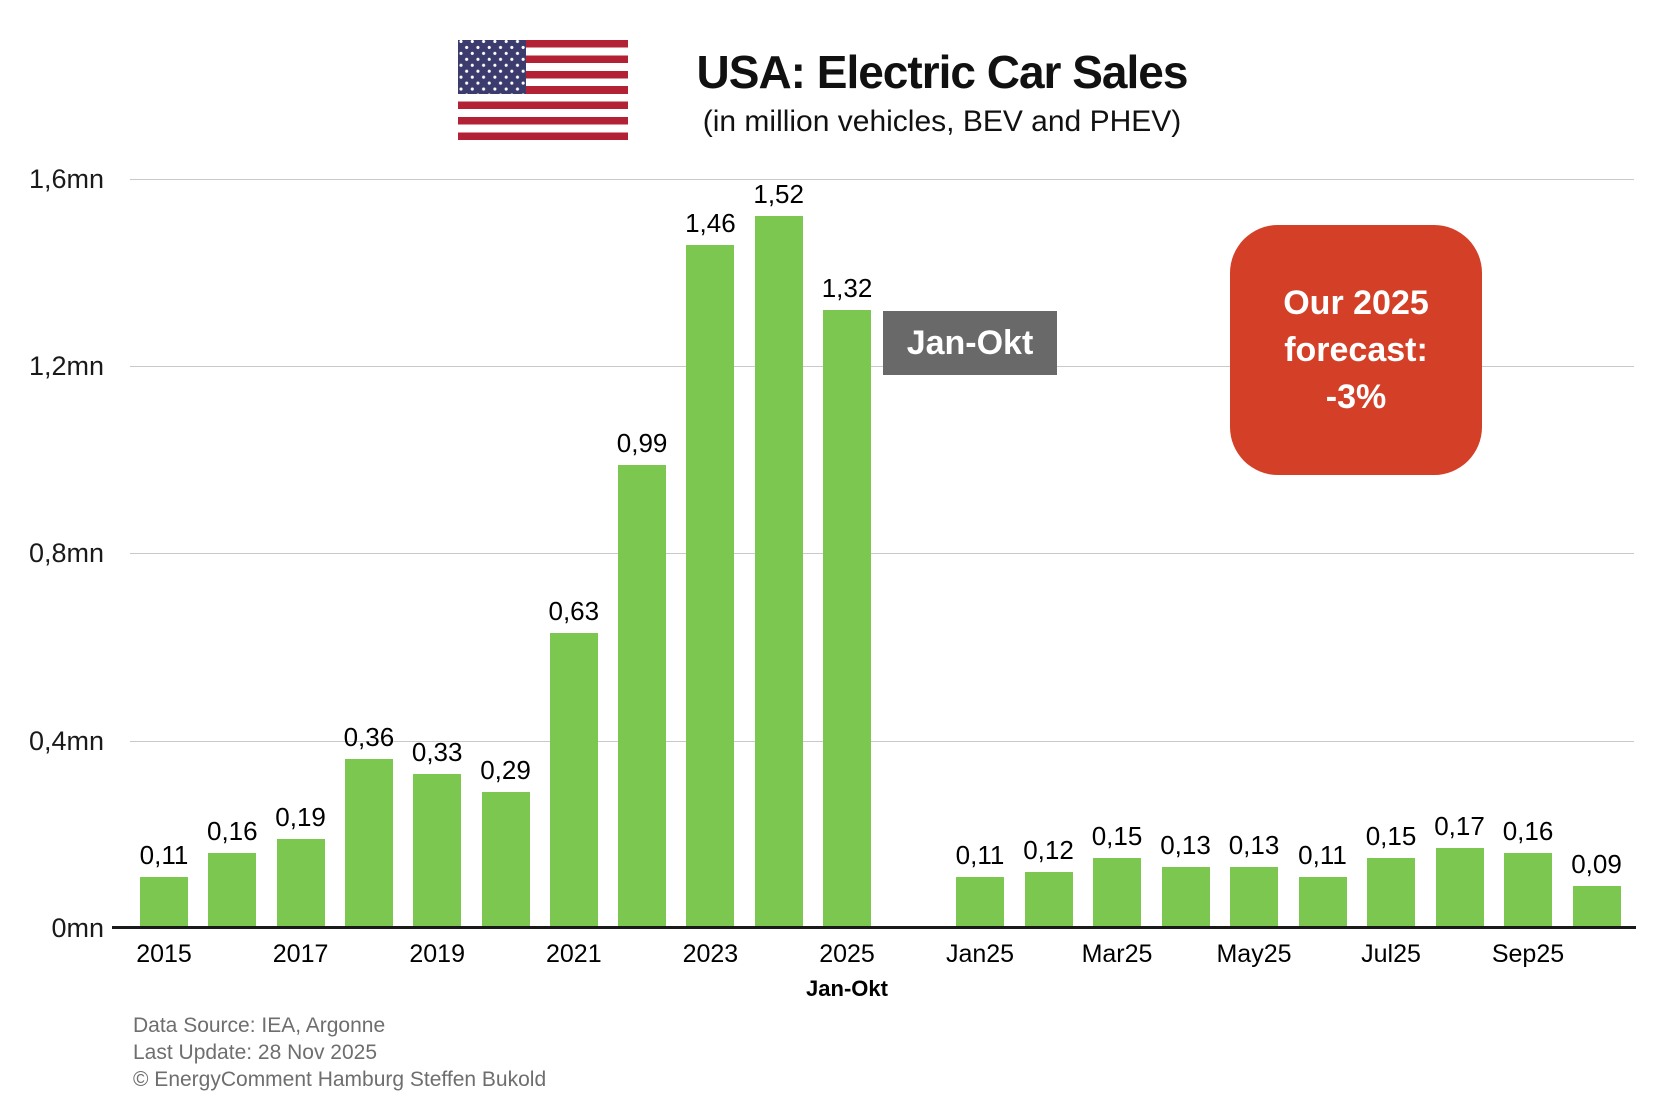  Describe the element at coordinates (340, 1079) in the screenshot. I see `copyright-line: © EnergyComment Hamburg Steffen Bukold` at that location.